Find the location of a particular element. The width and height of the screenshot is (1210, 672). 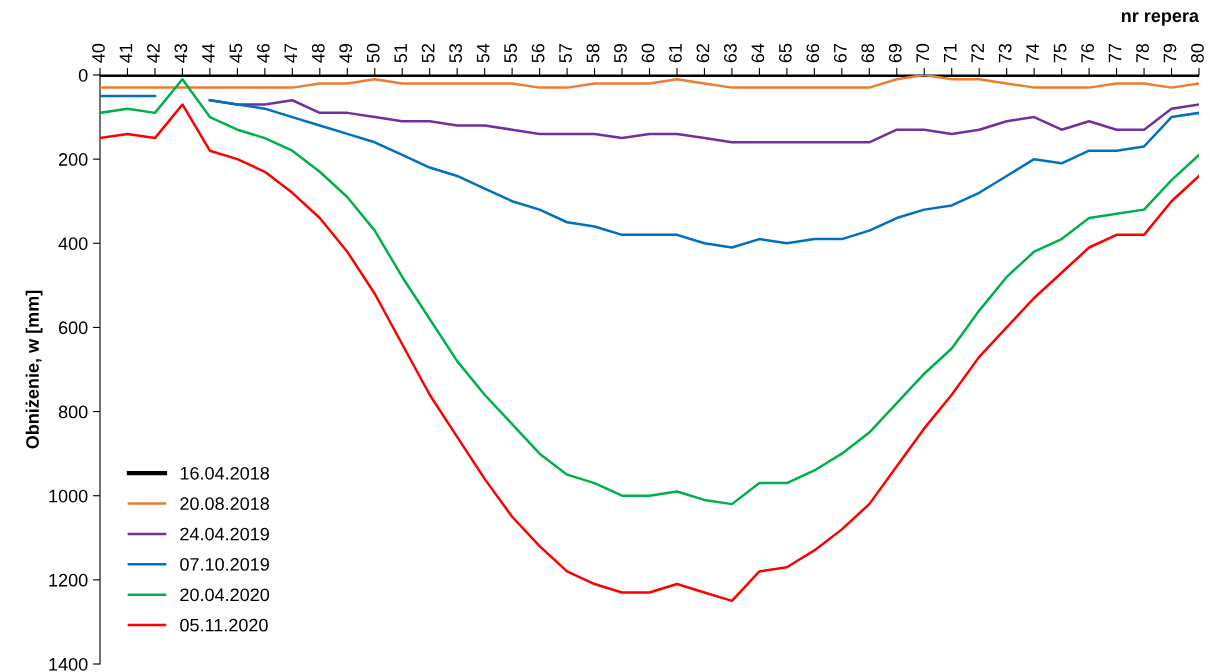

legend-label: 07.10.2019 is located at coordinates (224, 564).